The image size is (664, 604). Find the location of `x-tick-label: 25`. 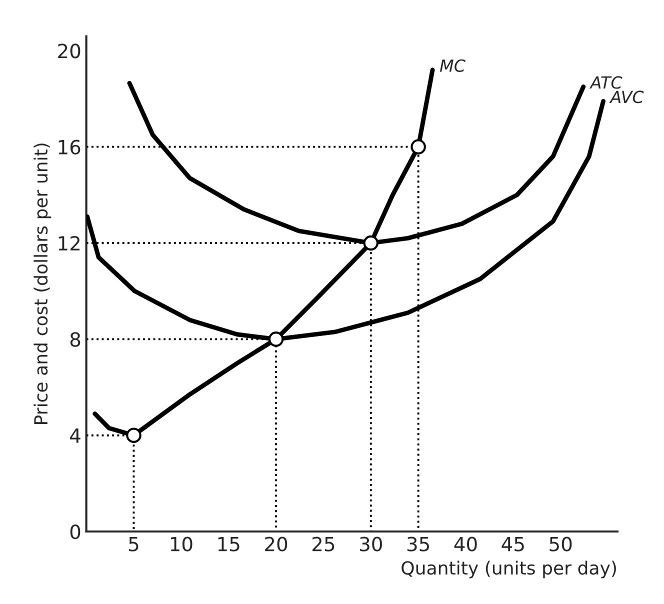

x-tick-label: 25 is located at coordinates (323, 544).